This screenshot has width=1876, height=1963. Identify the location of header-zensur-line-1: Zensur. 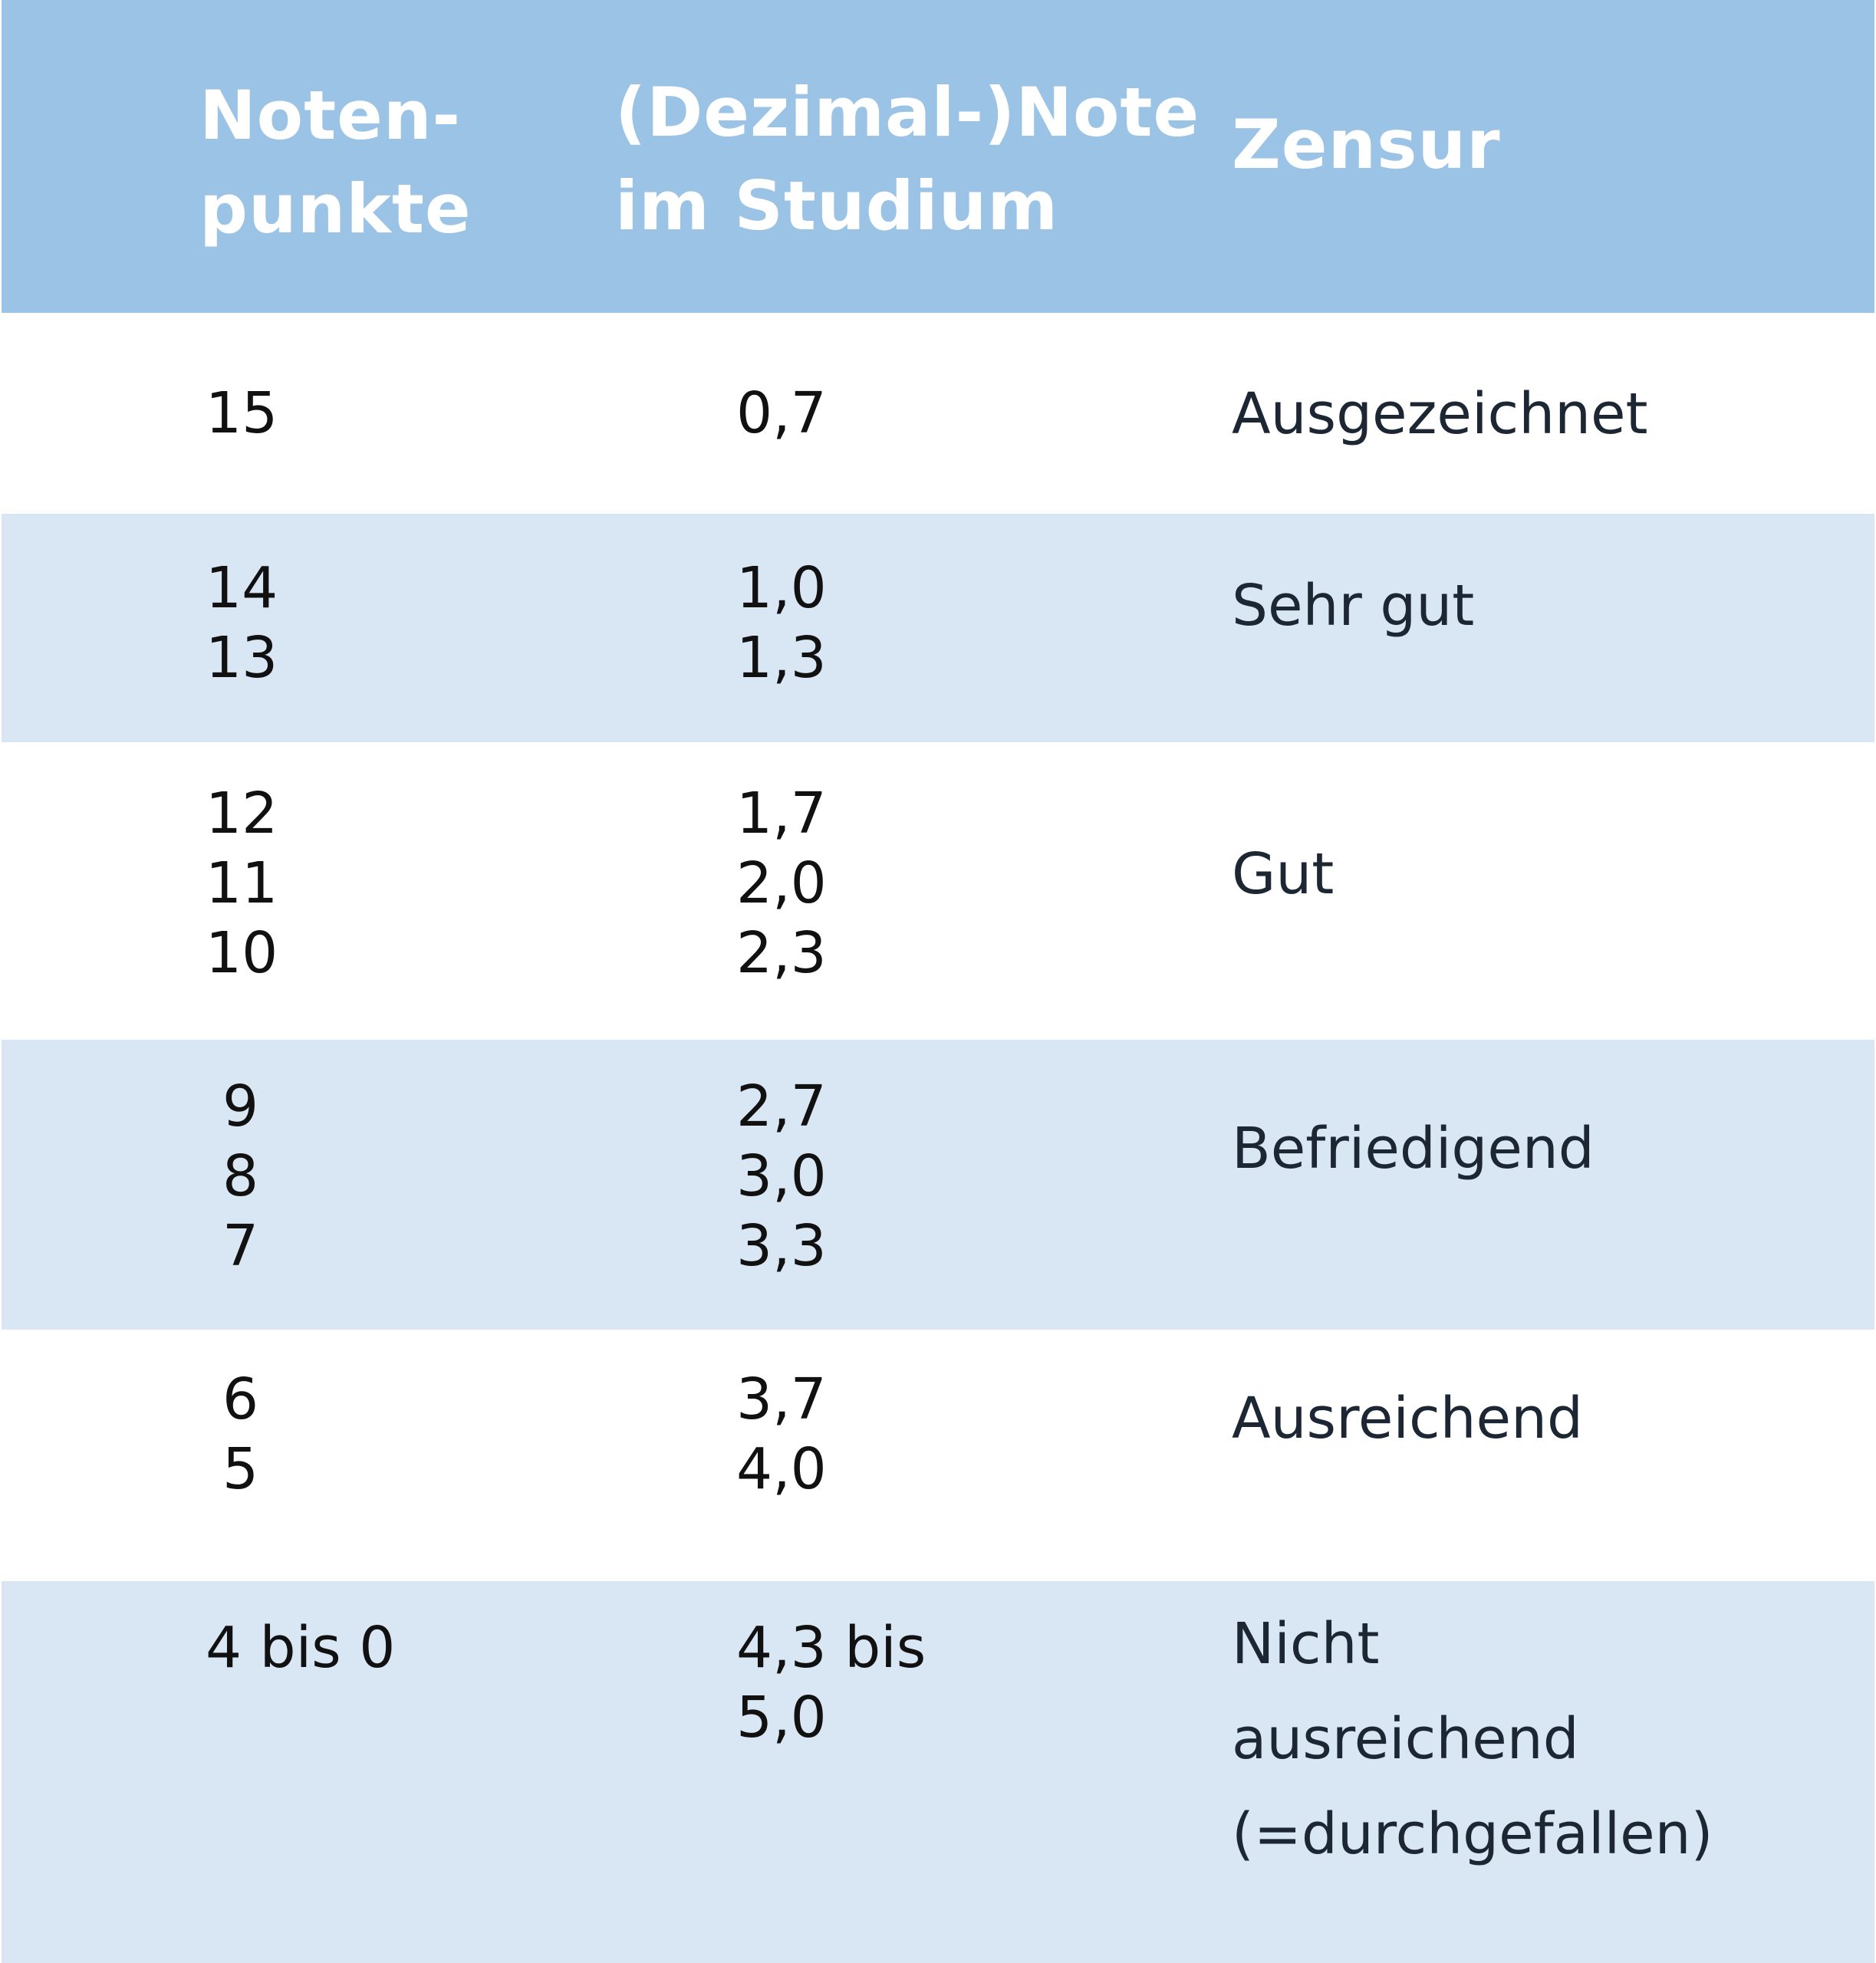
(1366, 144).